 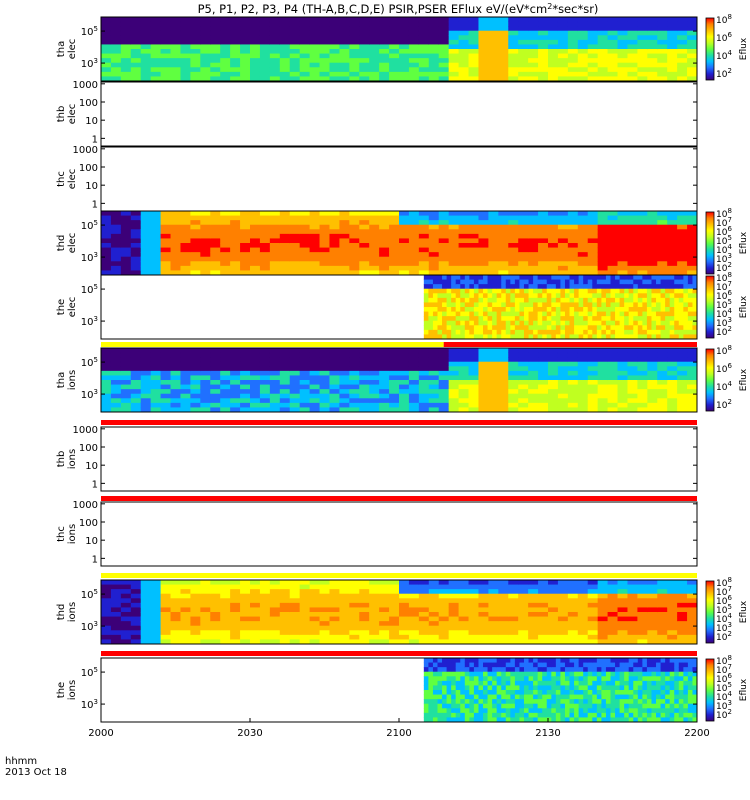 What do you see at coordinates (67, 534) in the screenshot?
I see `panel-ylabel: thcions` at bounding box center [67, 534].